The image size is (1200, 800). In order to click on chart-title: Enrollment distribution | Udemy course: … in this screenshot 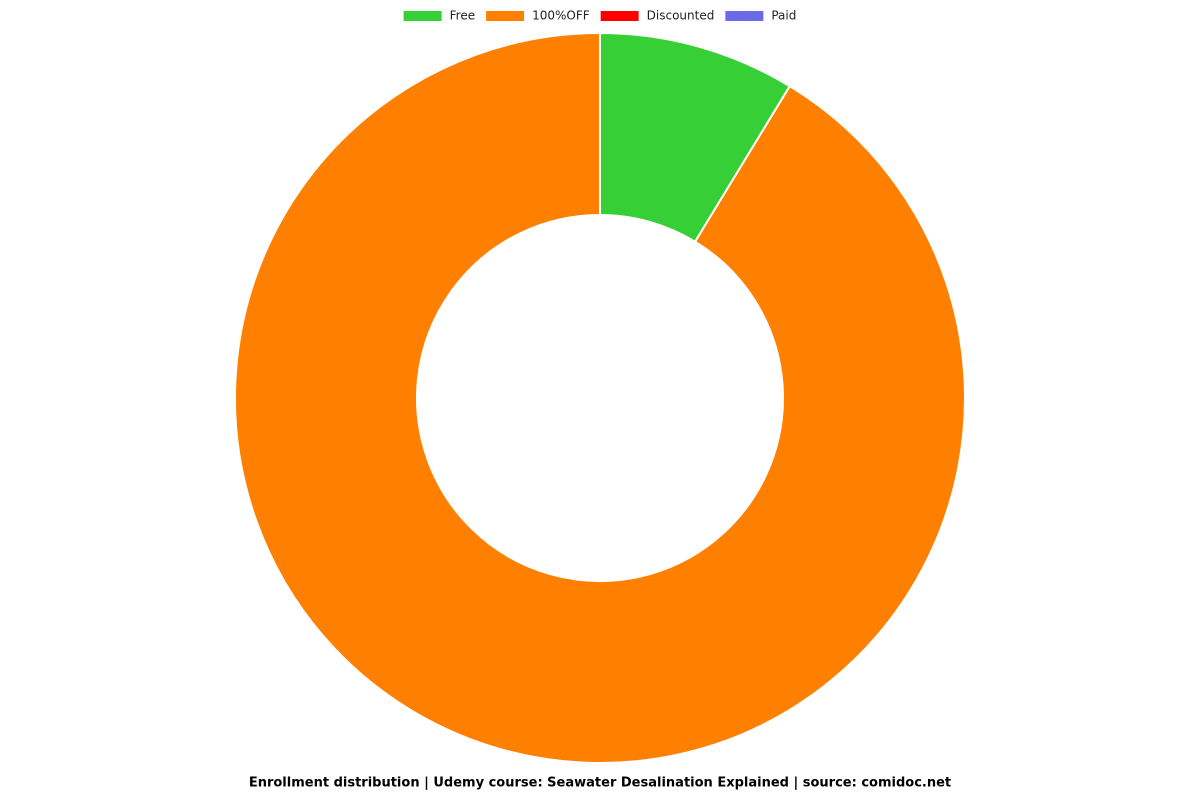, I will do `click(600, 783)`.